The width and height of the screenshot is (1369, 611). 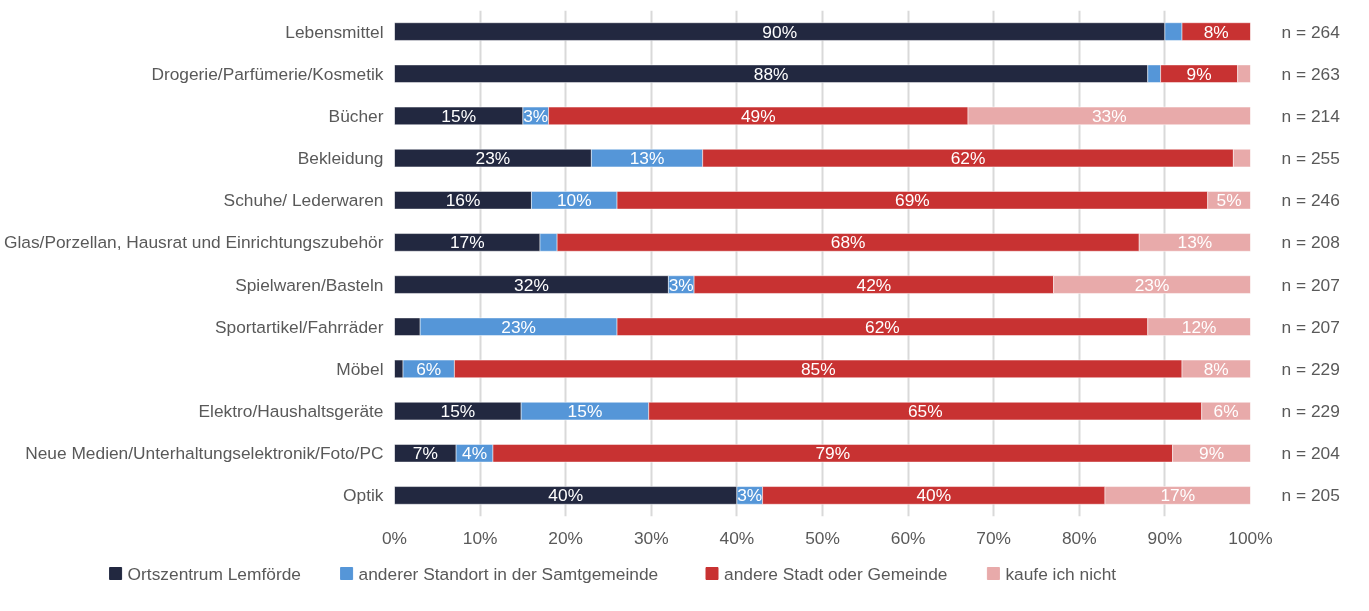 What do you see at coordinates (356, 115) in the screenshot?
I see `y-tick-label: Bücher` at bounding box center [356, 115].